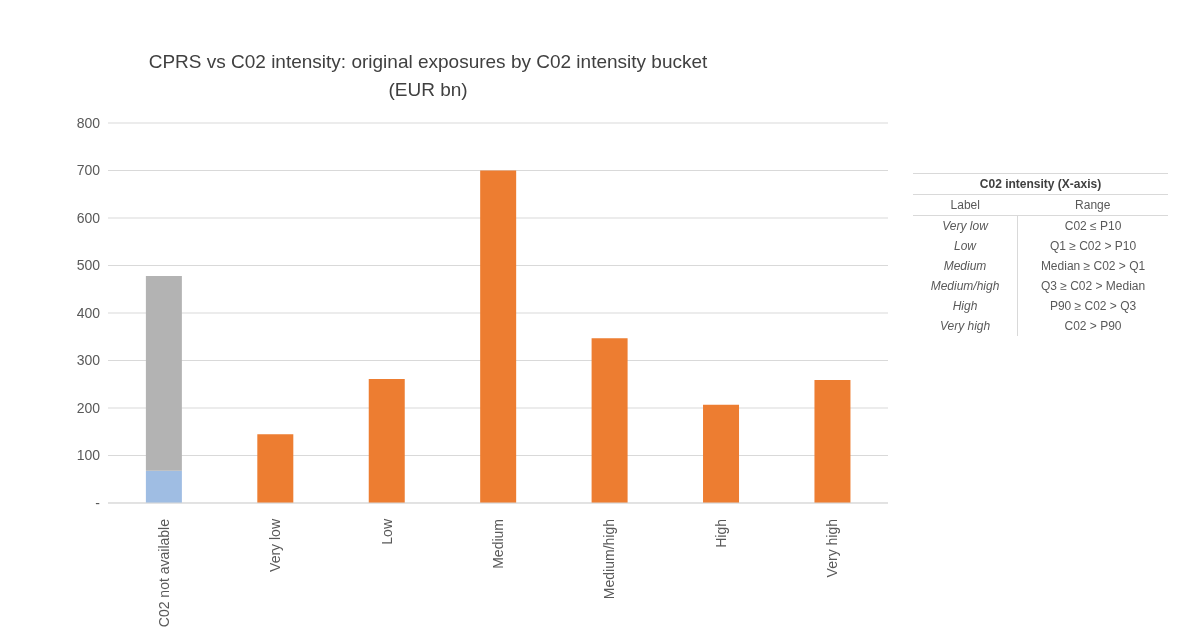  What do you see at coordinates (98, 502) in the screenshot?
I see `y-tick-label: -` at bounding box center [98, 502].